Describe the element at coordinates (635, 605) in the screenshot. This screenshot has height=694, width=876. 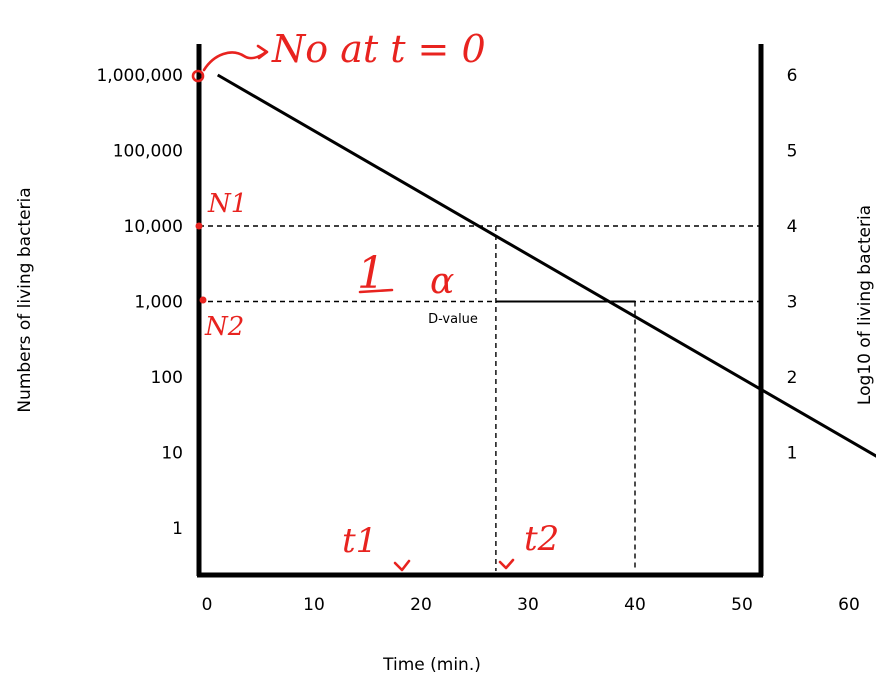
I see `x-tick-label: 40` at that location.